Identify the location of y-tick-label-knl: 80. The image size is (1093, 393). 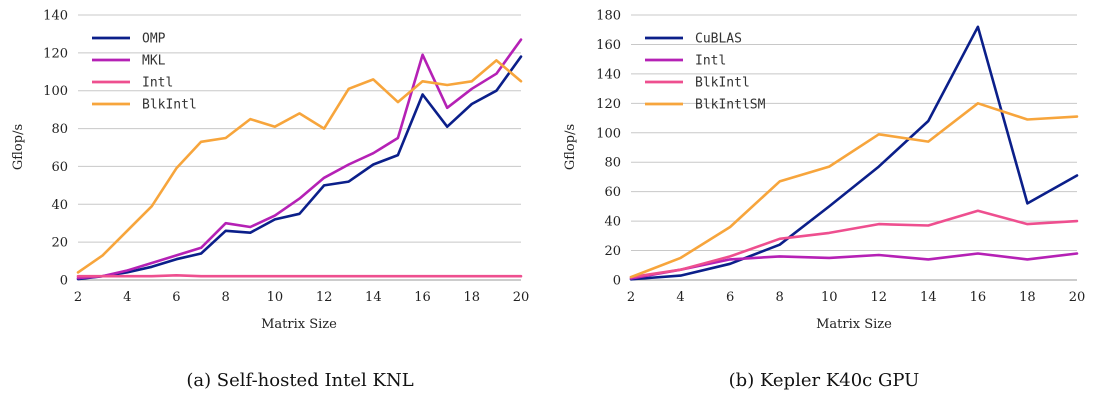
(59, 129).